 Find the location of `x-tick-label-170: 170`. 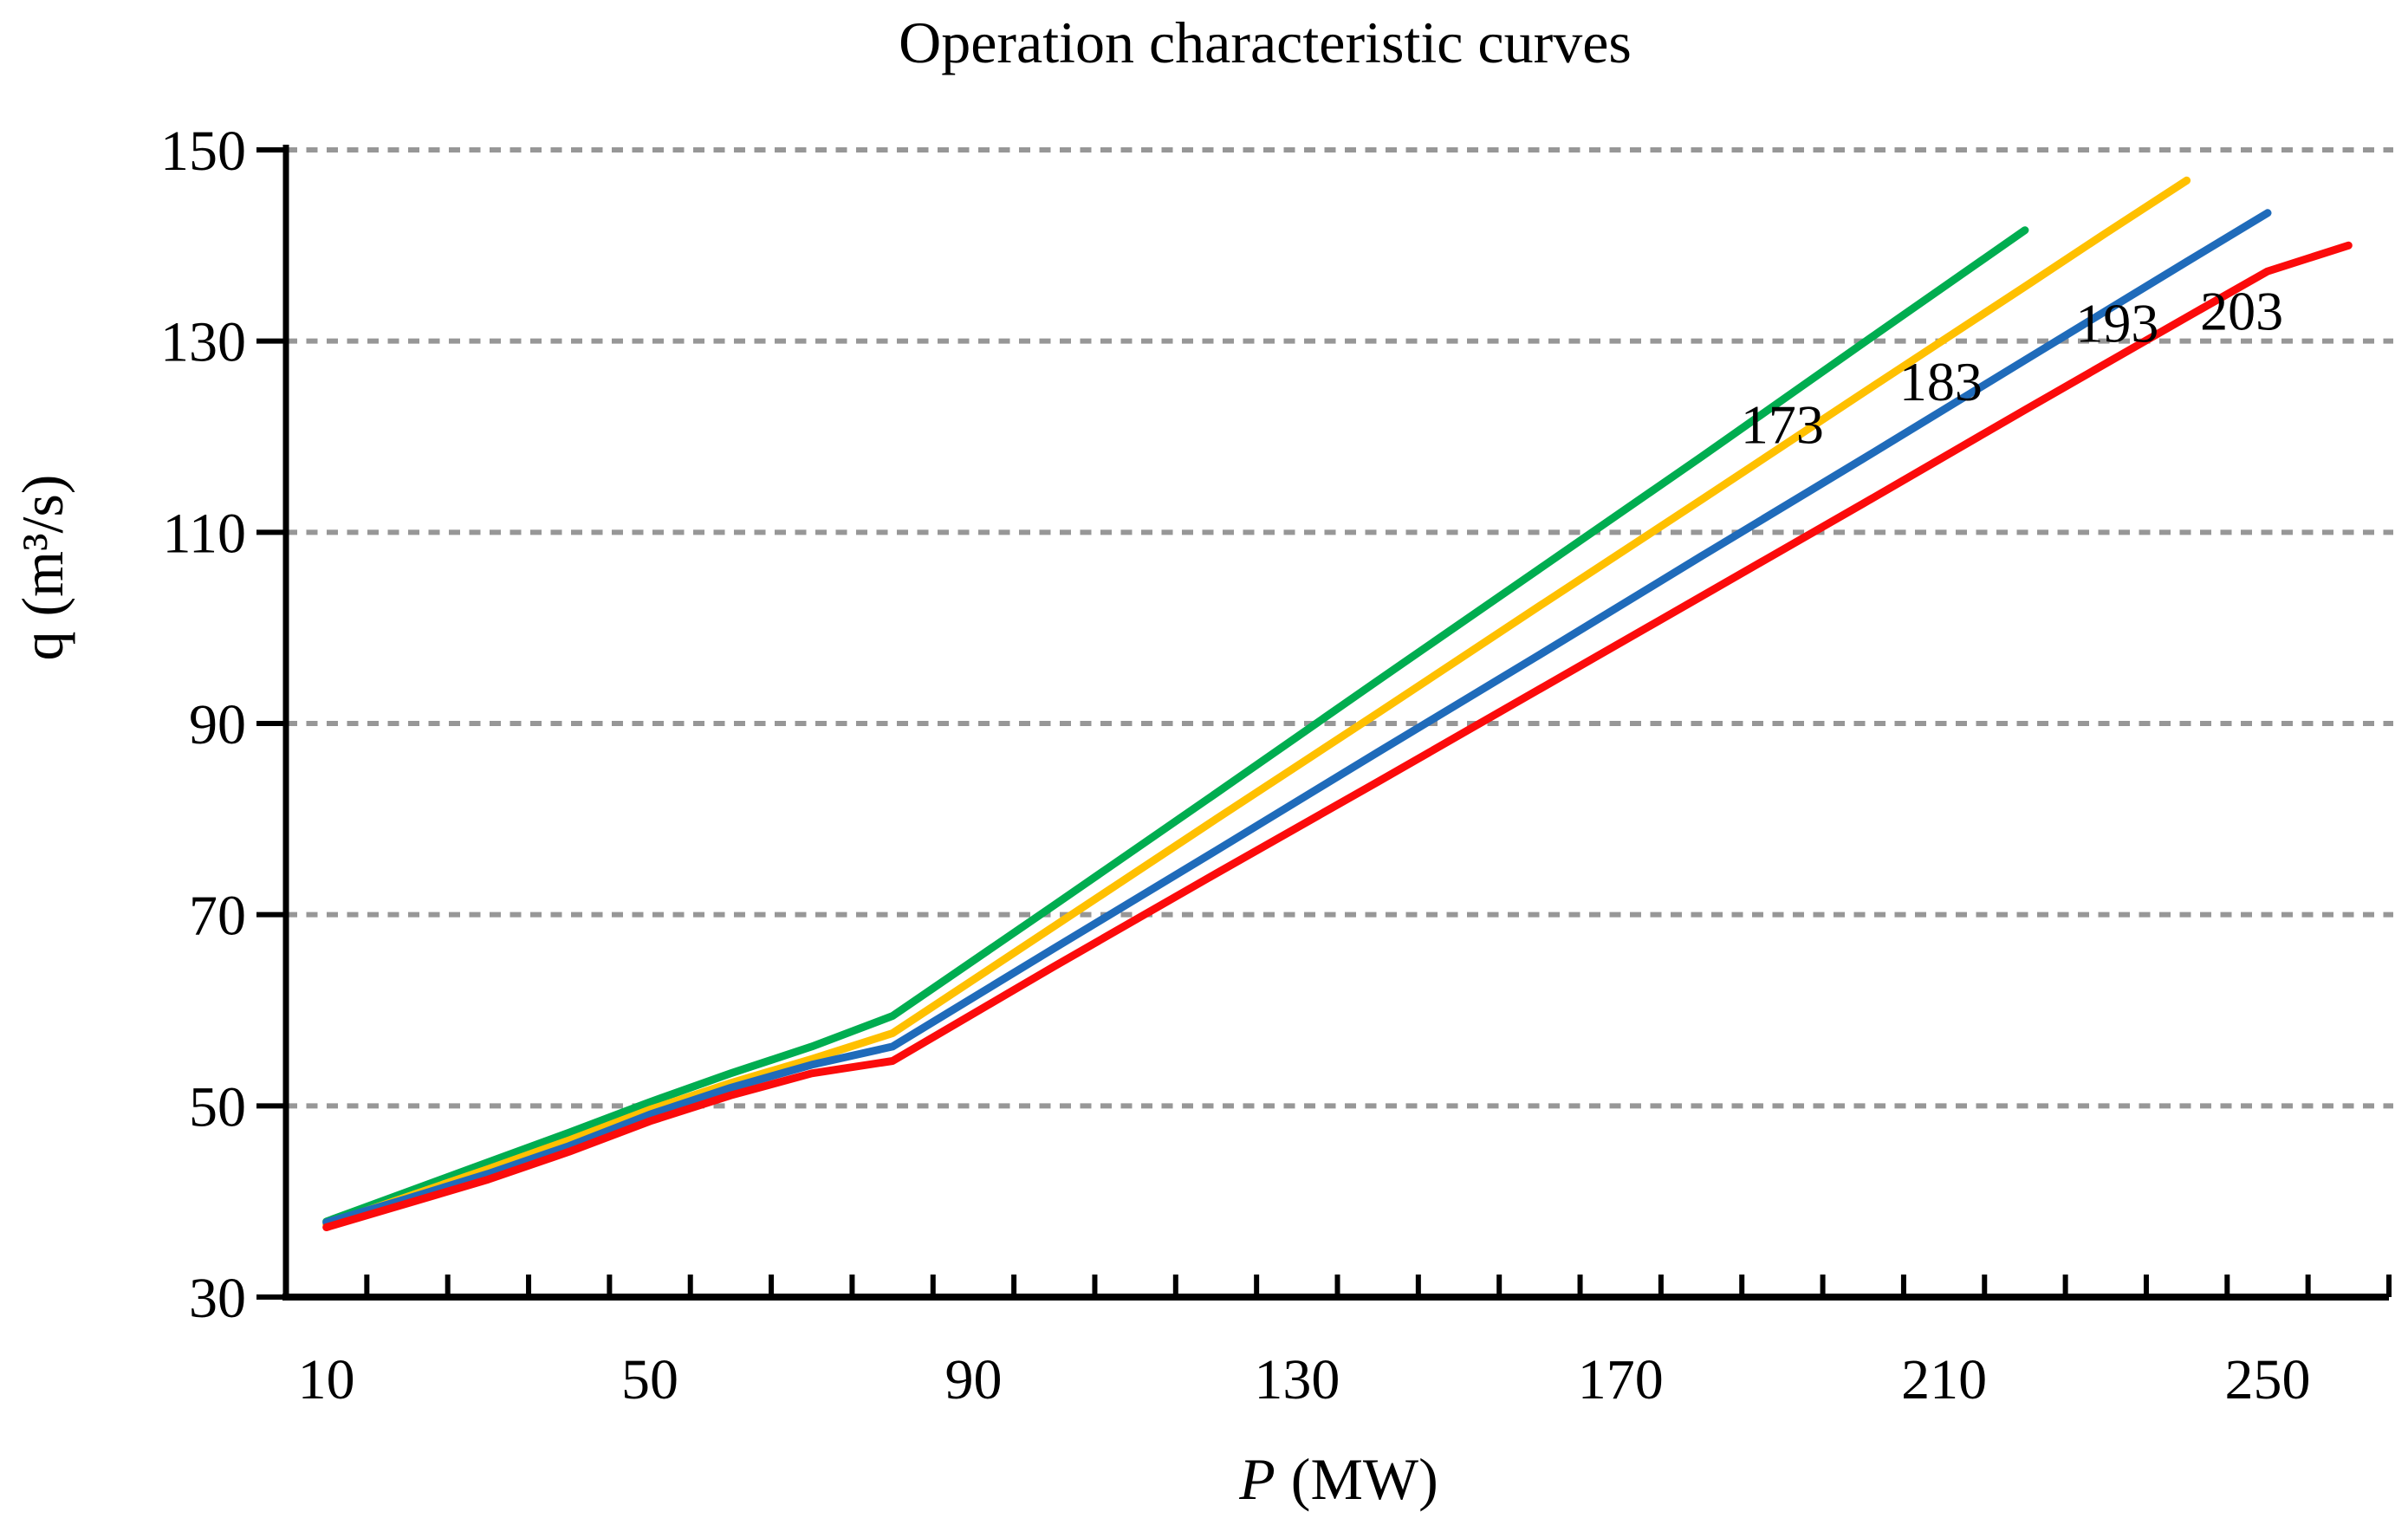

x-tick-label-170: 170 is located at coordinates (1621, 1379).